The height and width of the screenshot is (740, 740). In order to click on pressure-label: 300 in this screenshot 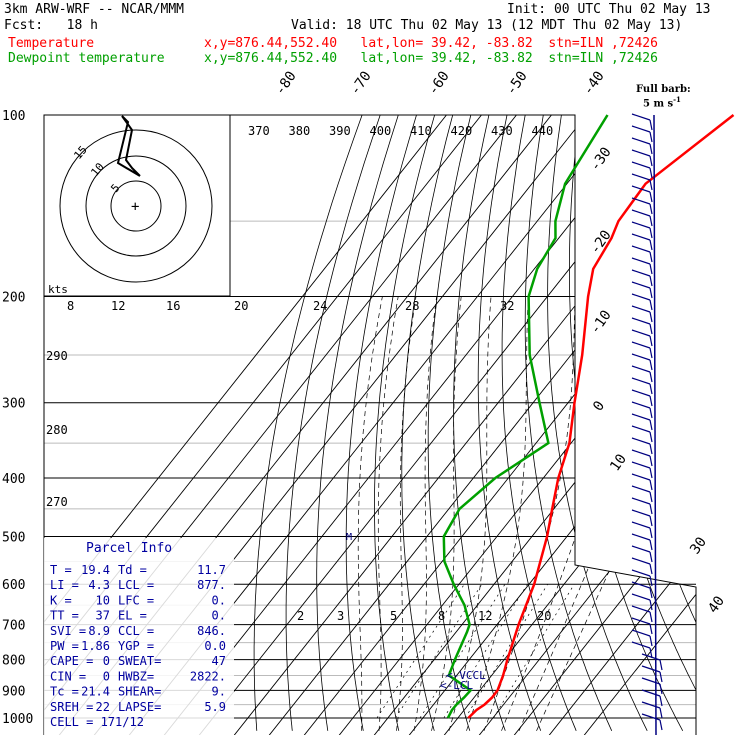, I will do `click(13, 404)`.